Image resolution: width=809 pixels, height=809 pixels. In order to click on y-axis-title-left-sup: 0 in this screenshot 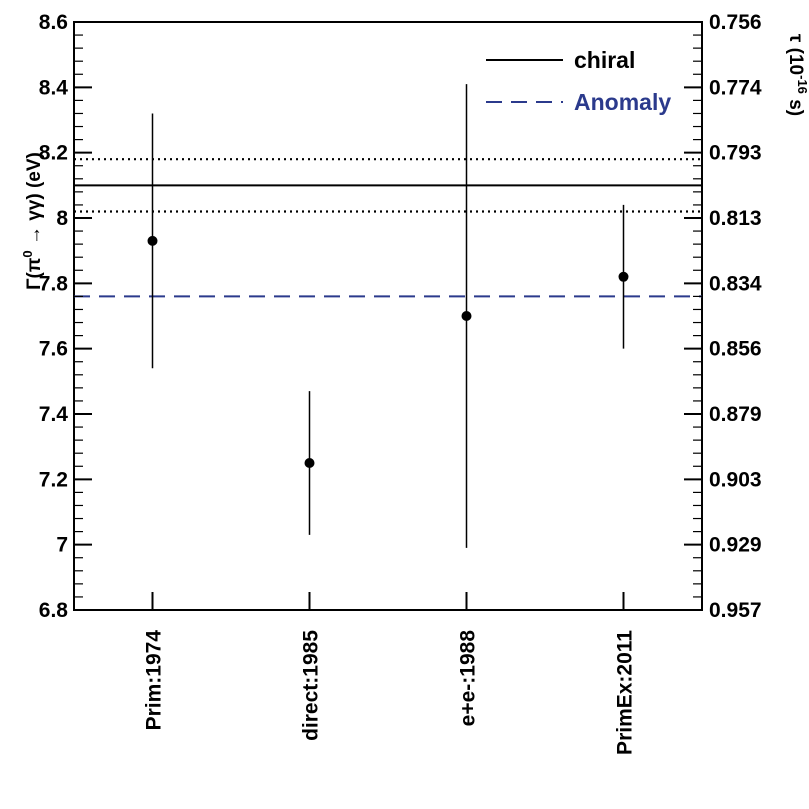, I will do `click(27, 253)`.